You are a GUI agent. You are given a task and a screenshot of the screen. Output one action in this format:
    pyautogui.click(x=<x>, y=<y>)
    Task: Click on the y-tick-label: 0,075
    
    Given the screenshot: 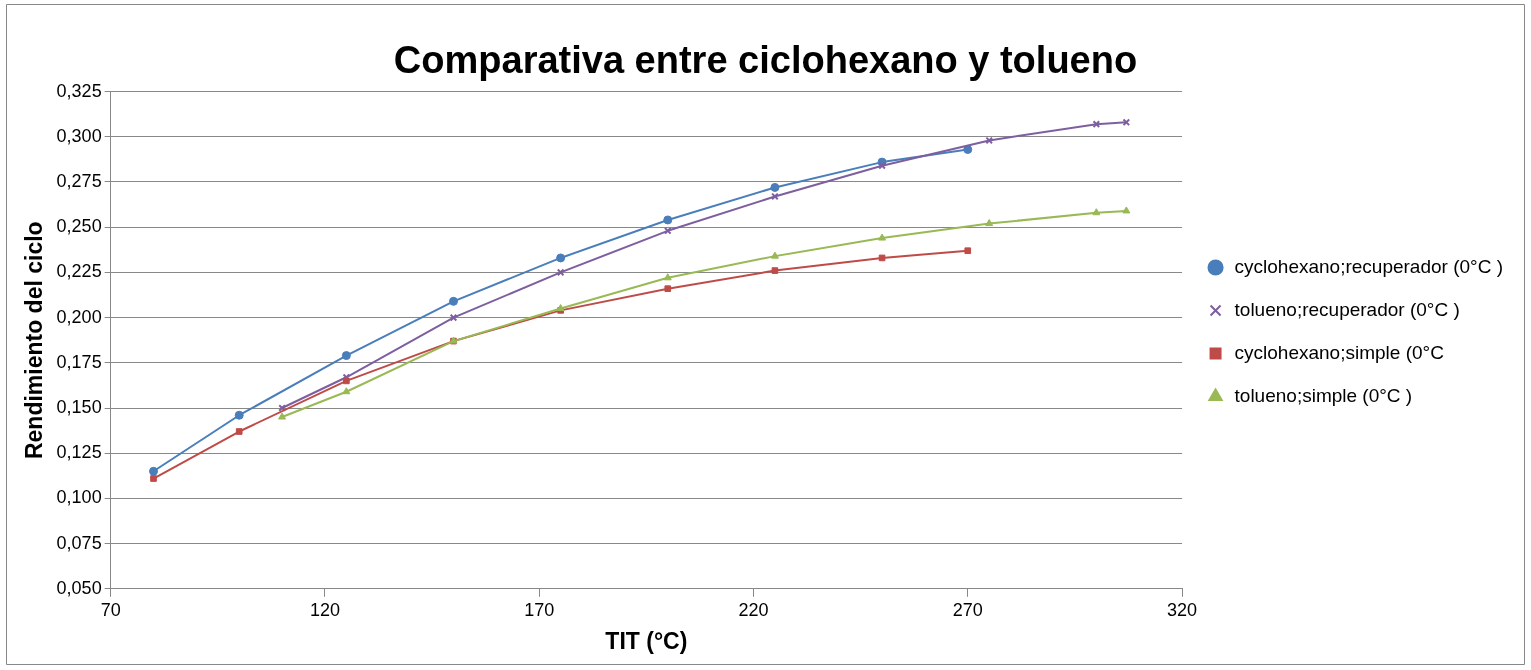 What is the action you would take?
    pyautogui.click(x=79, y=542)
    